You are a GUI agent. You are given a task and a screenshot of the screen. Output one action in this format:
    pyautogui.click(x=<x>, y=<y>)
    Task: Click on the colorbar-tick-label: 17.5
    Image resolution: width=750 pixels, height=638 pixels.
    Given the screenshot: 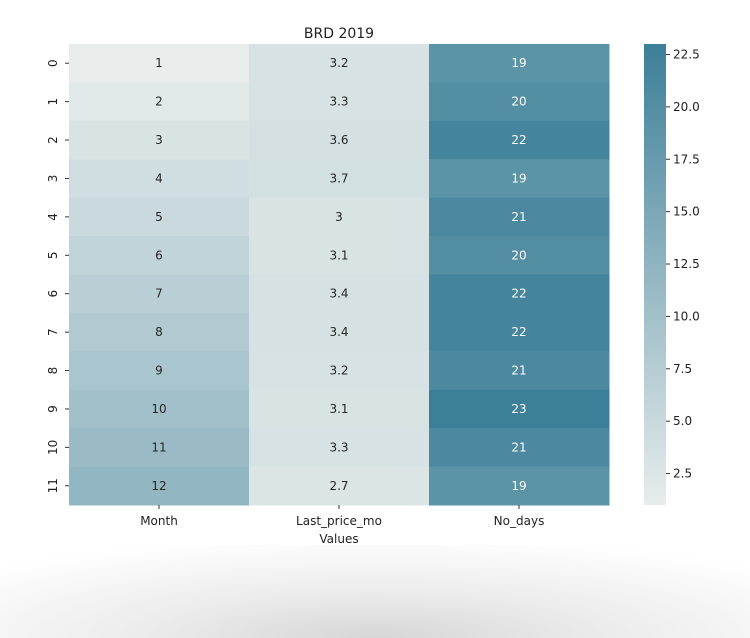 What is the action you would take?
    pyautogui.click(x=686, y=159)
    